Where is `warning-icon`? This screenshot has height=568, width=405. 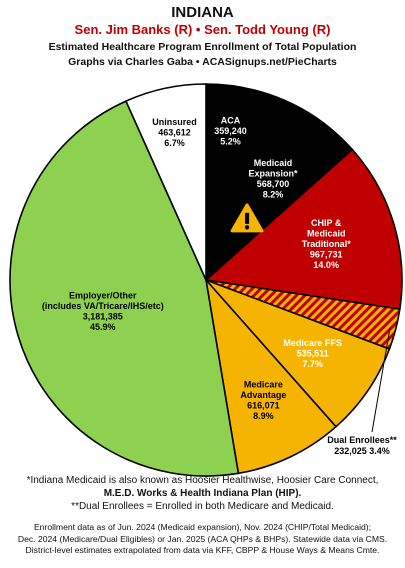 warning-icon is located at coordinates (247, 218).